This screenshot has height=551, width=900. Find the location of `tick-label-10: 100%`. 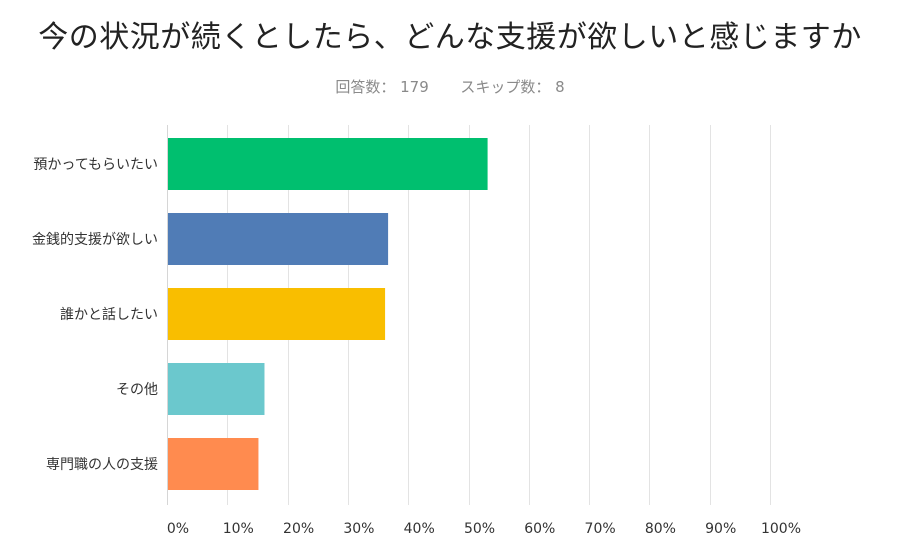

tick-label-10: 100% is located at coordinates (781, 529).